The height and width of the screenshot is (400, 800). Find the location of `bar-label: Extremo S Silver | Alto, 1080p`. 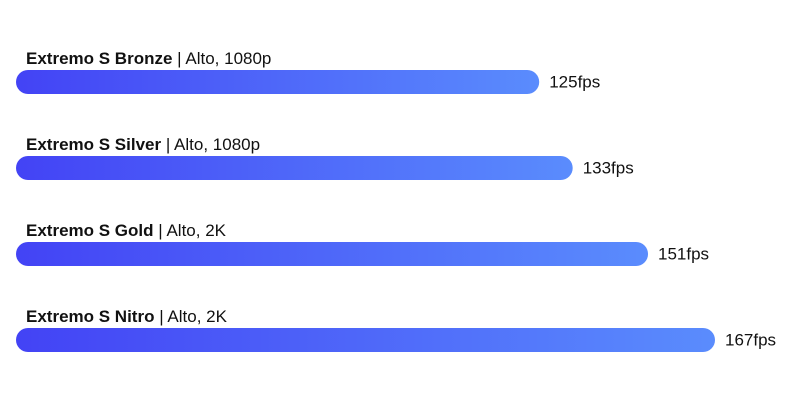

bar-label: Extremo S Silver | Alto, 1080p is located at coordinates (143, 144).